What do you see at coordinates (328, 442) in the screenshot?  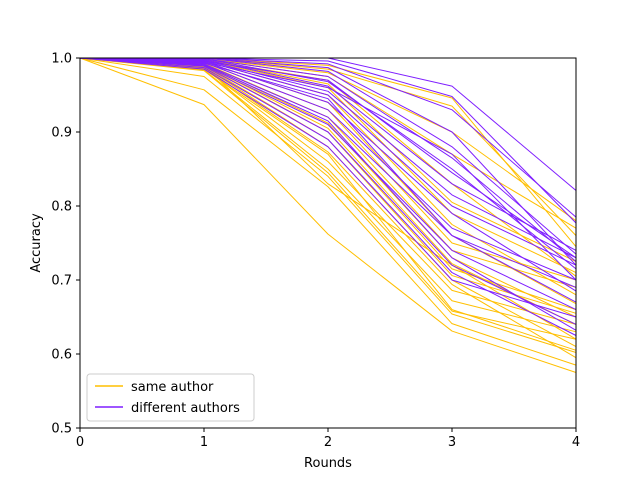 I see `x-tick-label: 2` at bounding box center [328, 442].